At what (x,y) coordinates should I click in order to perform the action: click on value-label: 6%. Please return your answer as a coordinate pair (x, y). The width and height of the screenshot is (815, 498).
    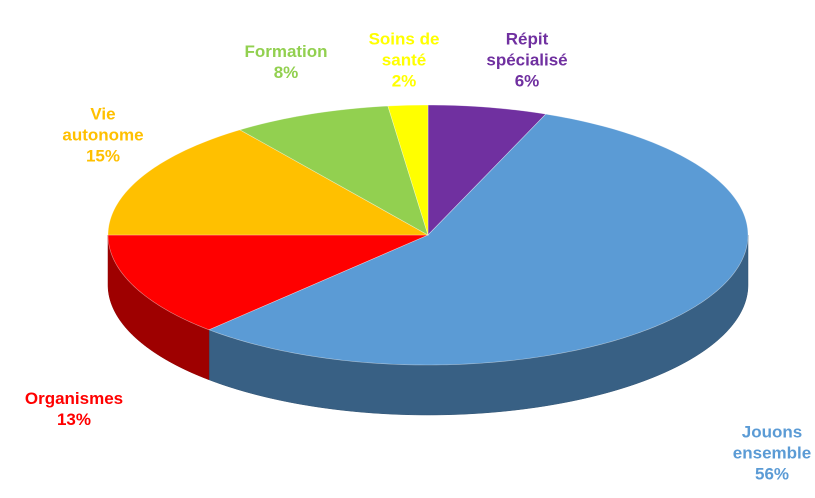
    Looking at the image, I should click on (527, 81).